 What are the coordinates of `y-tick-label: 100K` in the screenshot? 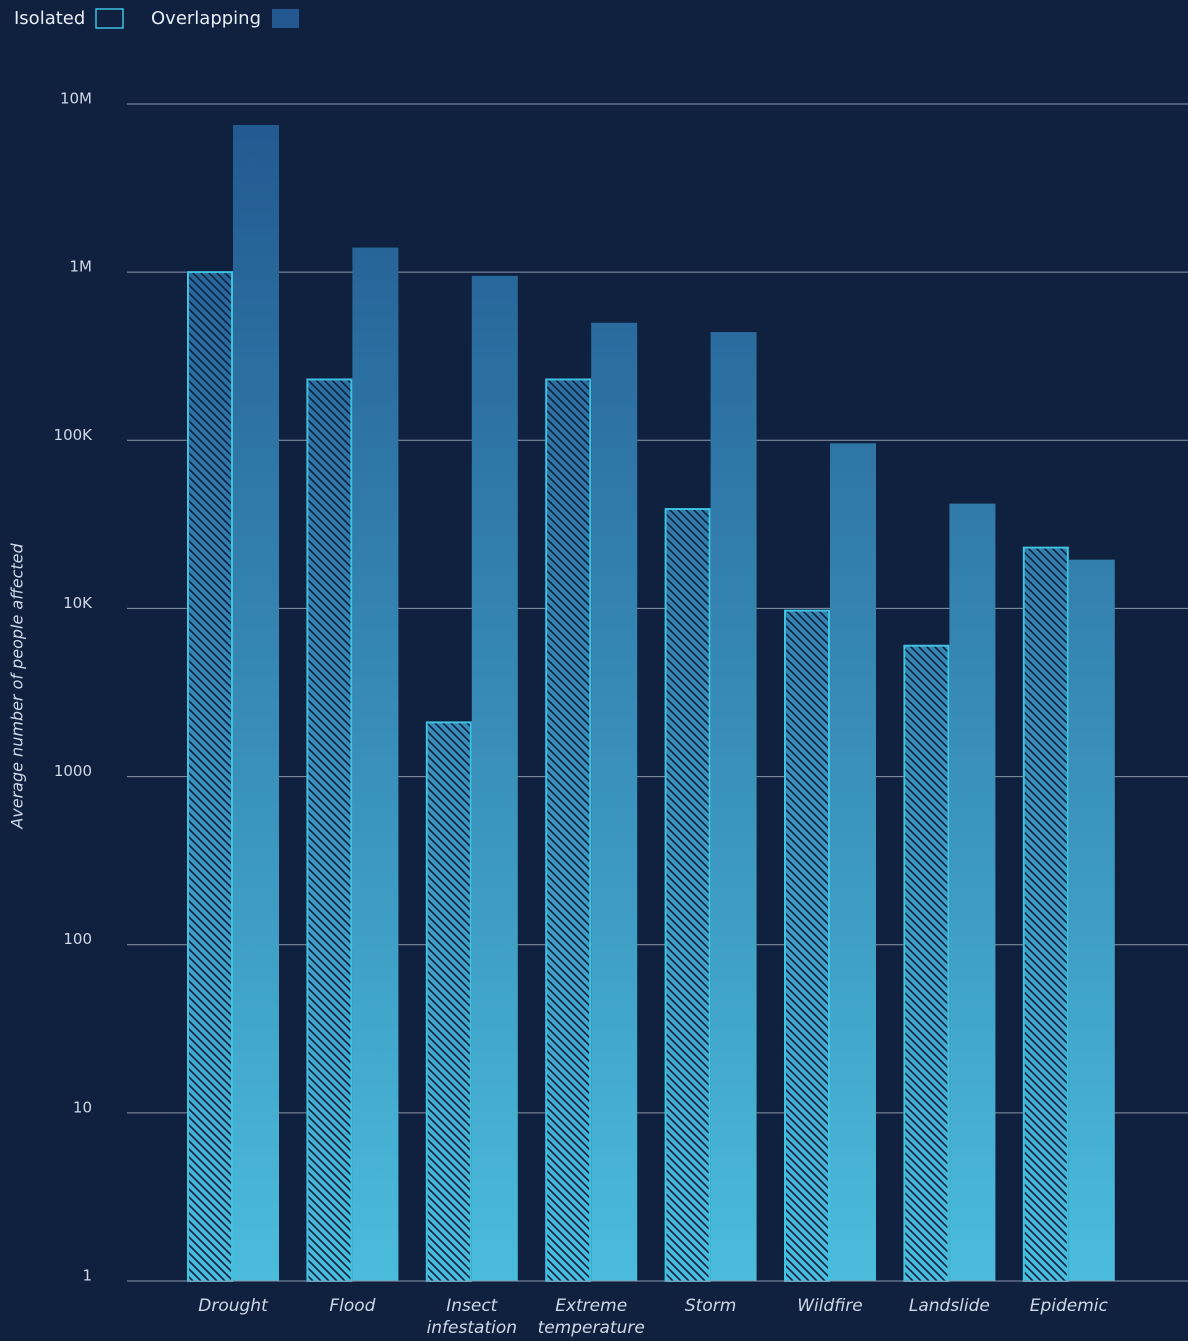 It's located at (74, 435).